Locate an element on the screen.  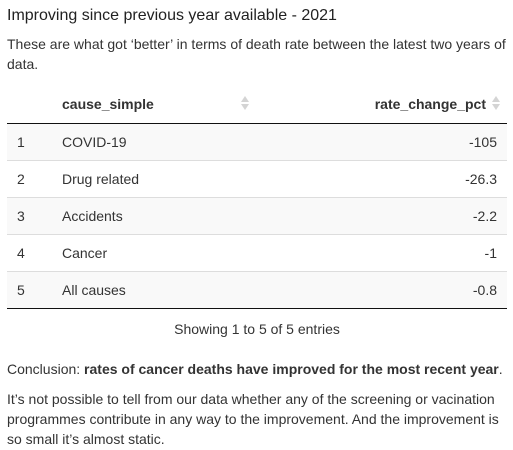
rate-change-cell: -105 is located at coordinates (482, 142).